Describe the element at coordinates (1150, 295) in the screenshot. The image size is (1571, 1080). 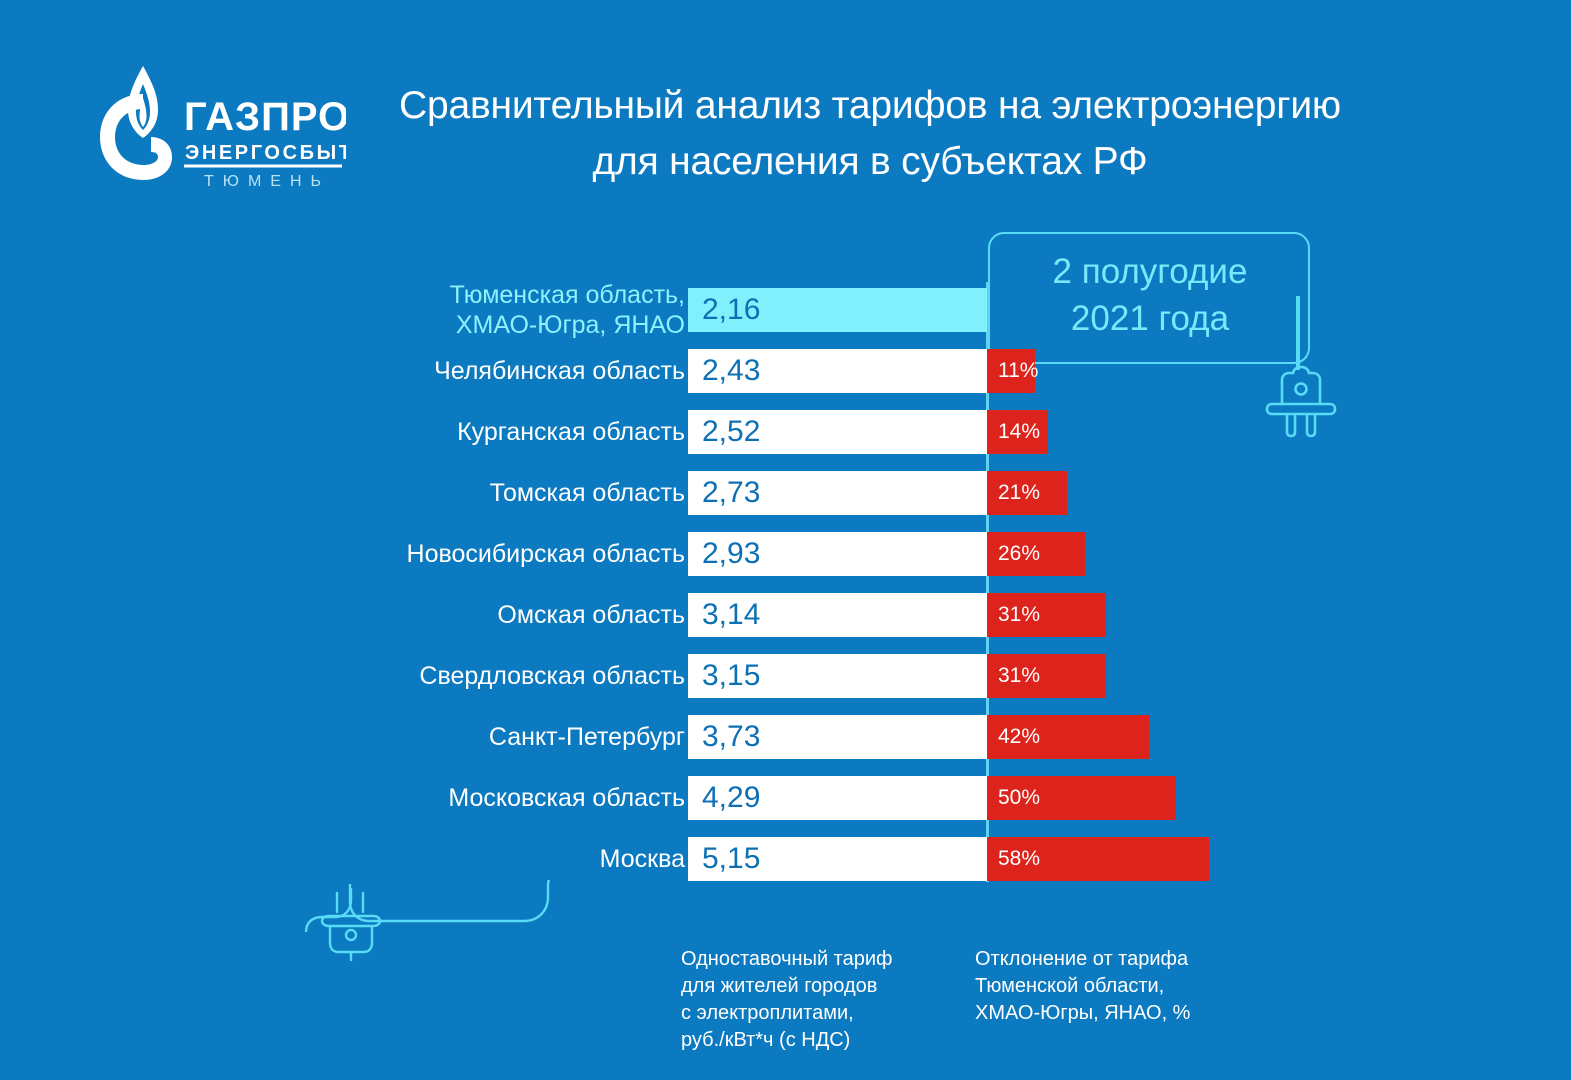
I see `period-callout-label: 2 полугодие 2021 года` at that location.